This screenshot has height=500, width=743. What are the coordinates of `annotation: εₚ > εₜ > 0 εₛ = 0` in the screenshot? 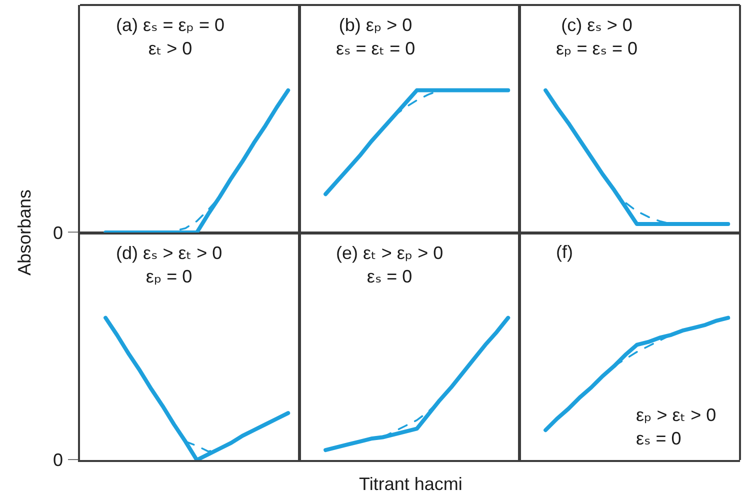 It's located at (676, 426).